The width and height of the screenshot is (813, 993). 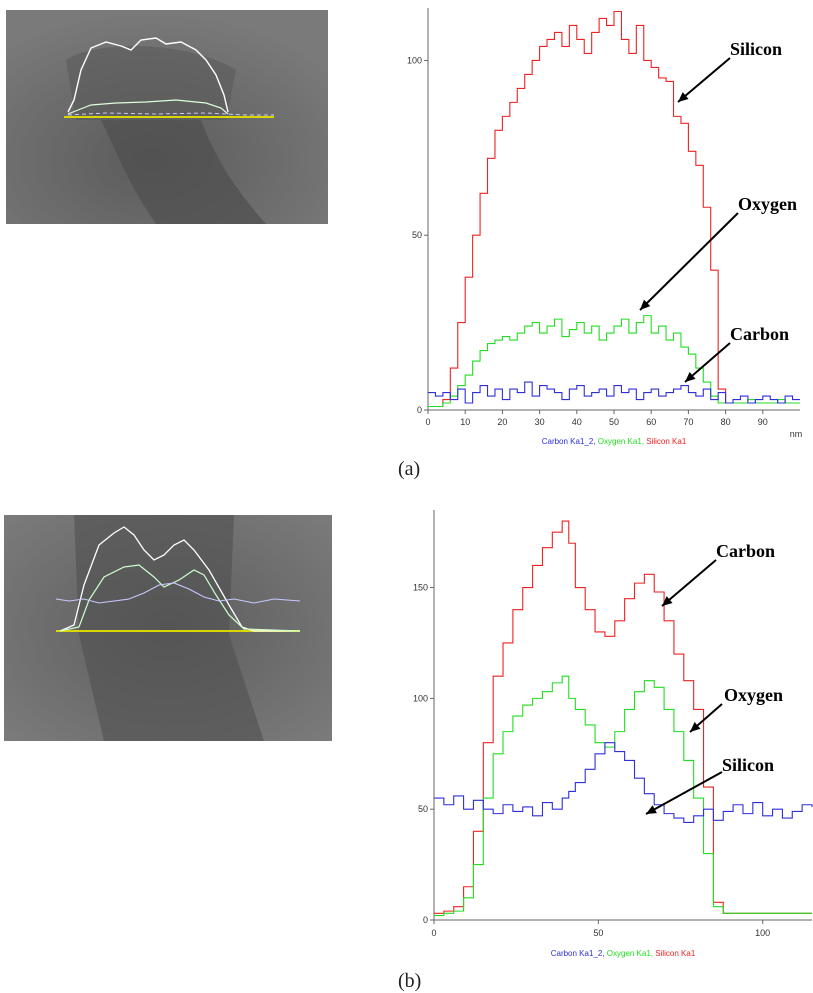 What do you see at coordinates (726, 422) in the screenshot?
I see `x-tick-label: 80` at bounding box center [726, 422].